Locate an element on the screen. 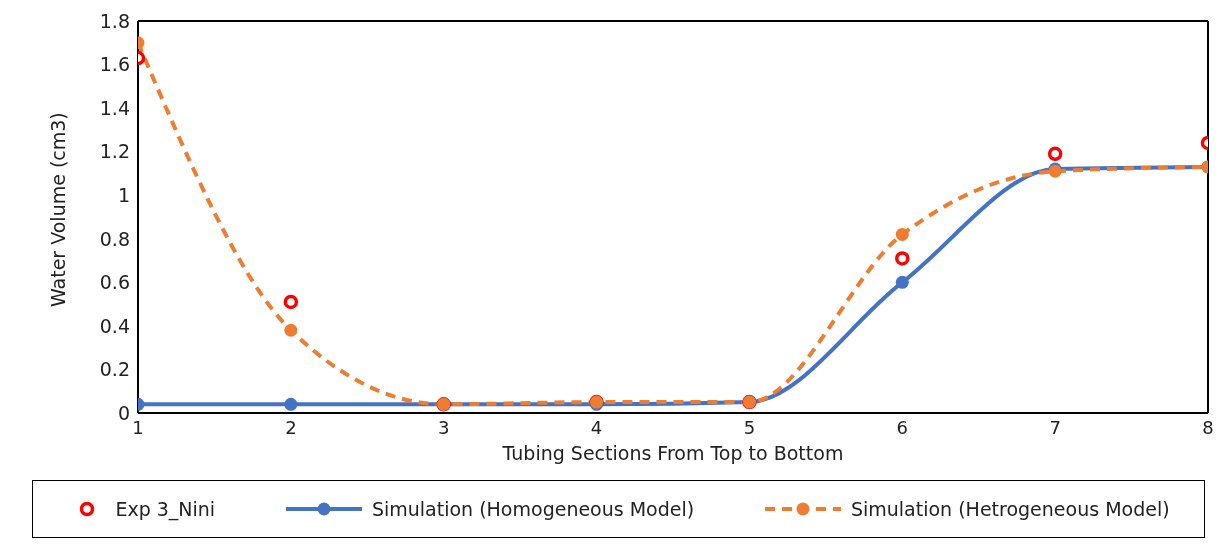 The height and width of the screenshot is (555, 1227). y-tick-label: 0.2 is located at coordinates (114, 369).